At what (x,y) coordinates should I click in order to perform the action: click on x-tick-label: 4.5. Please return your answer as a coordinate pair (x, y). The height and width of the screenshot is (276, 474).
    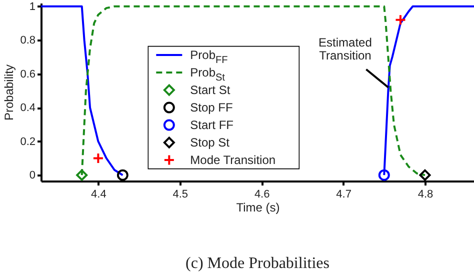
    Looking at the image, I should click on (180, 194).